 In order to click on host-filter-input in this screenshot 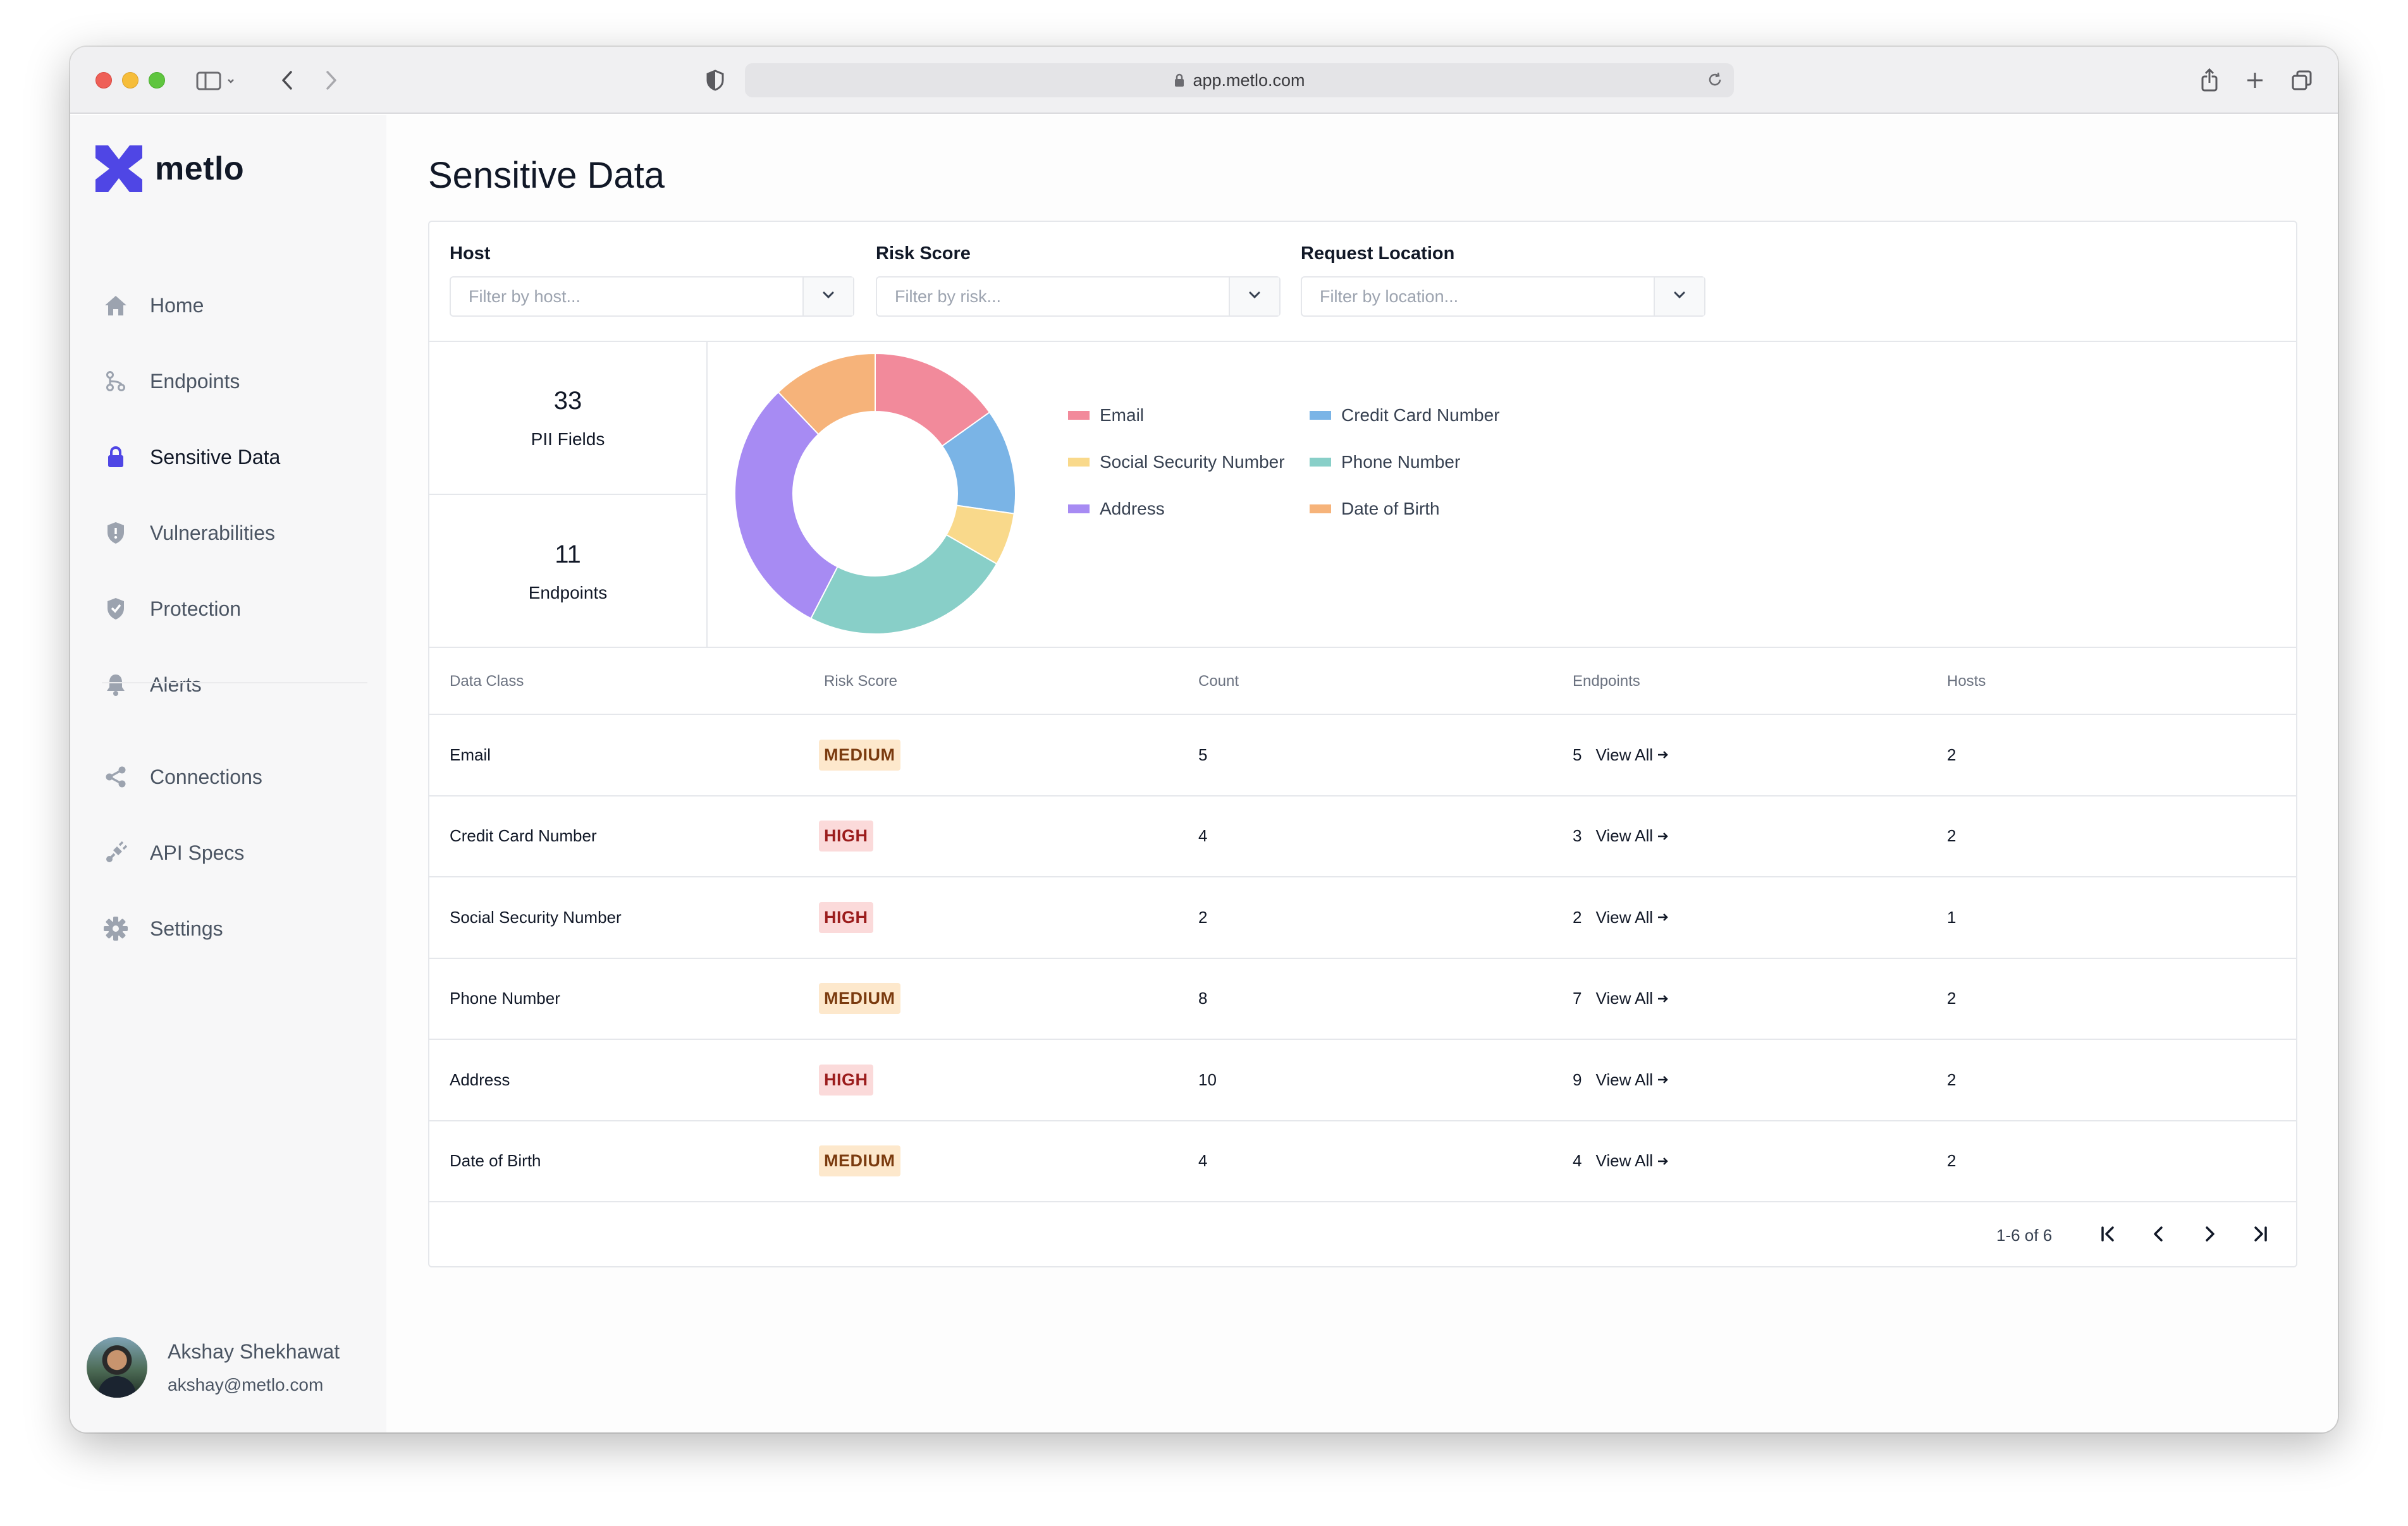, I will do `click(626, 296)`.